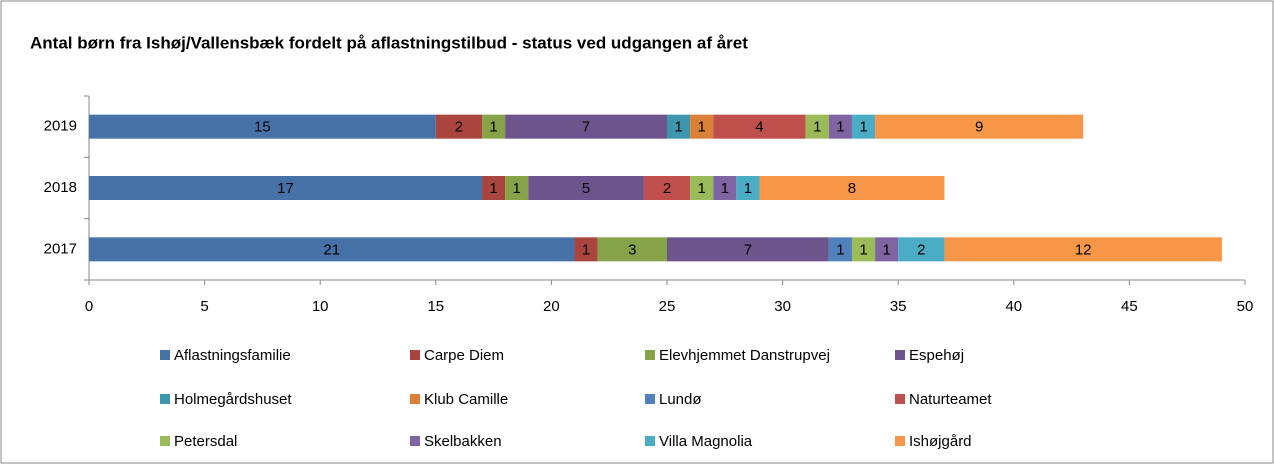 This screenshot has width=1274, height=464. What do you see at coordinates (60, 187) in the screenshot?
I see `y-tick-label: 2018` at bounding box center [60, 187].